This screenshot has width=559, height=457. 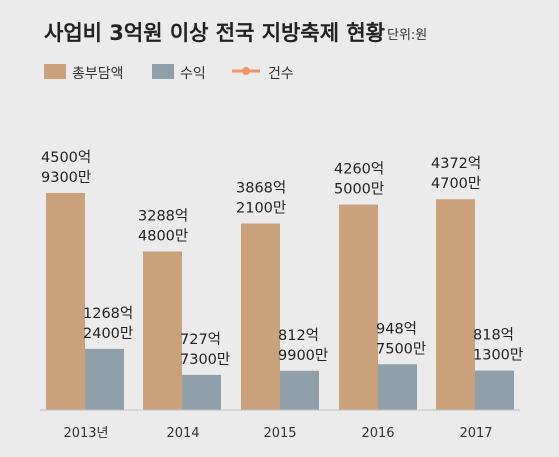 What do you see at coordinates (359, 189) in the screenshot?
I see `bar-label-total-burden: 5000만` at bounding box center [359, 189].